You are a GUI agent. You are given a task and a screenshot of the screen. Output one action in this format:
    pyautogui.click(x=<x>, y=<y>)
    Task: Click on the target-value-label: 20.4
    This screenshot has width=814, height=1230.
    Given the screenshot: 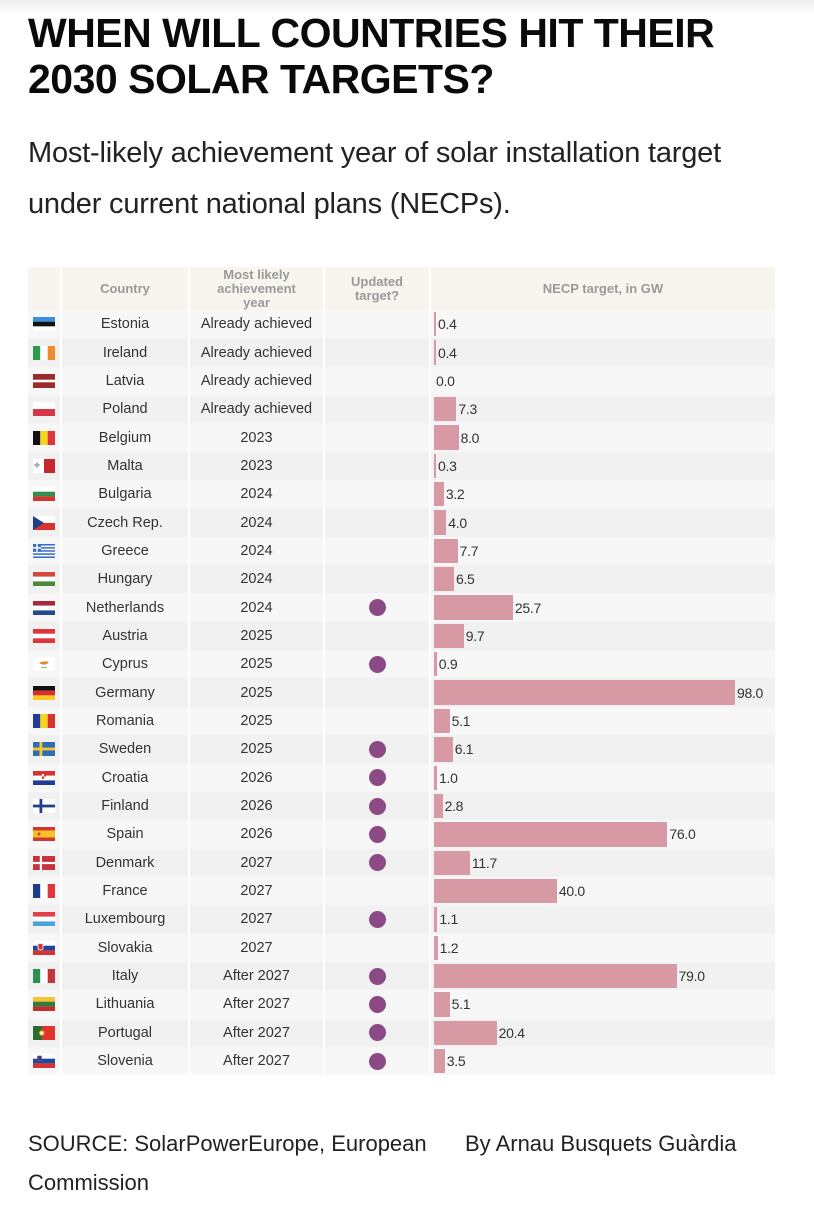 What is the action you would take?
    pyautogui.click(x=511, y=1032)
    